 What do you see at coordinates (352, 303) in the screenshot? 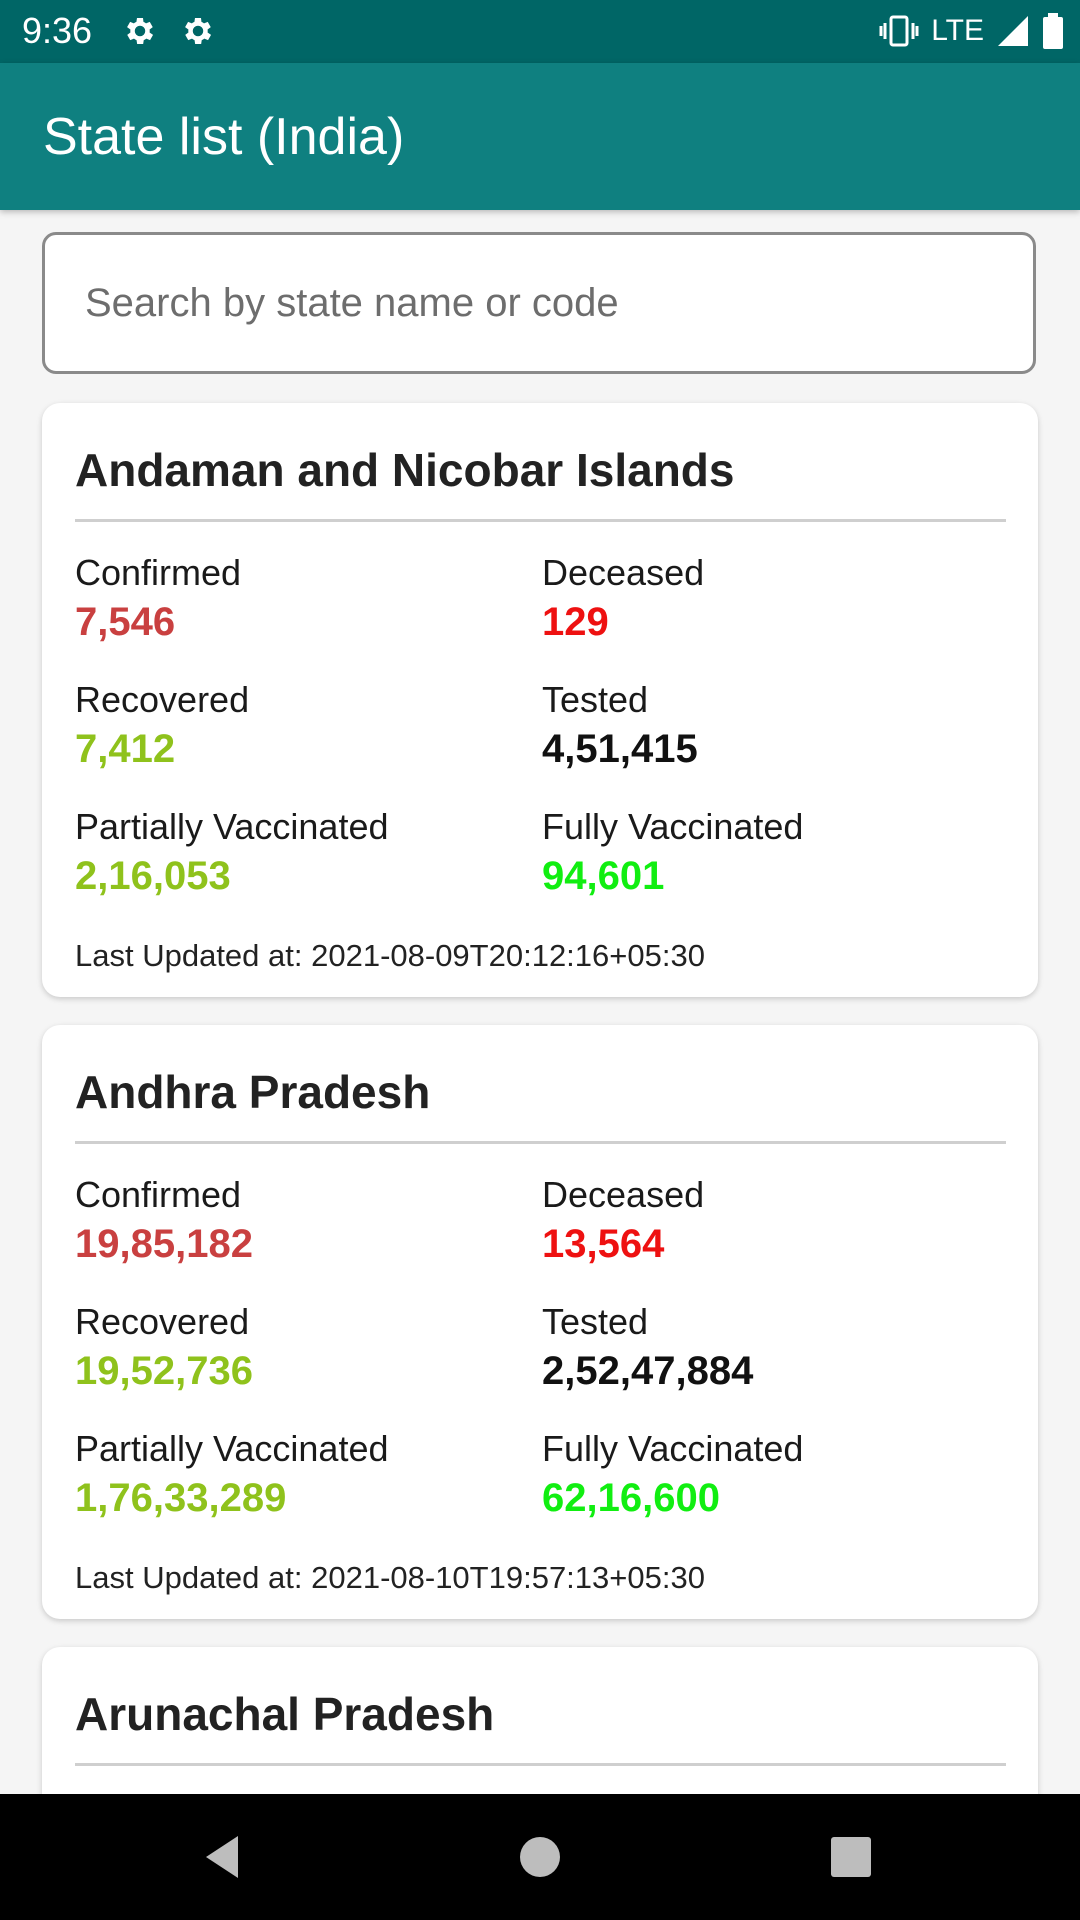
I see `search-placeholder: Search by state name or code` at bounding box center [352, 303].